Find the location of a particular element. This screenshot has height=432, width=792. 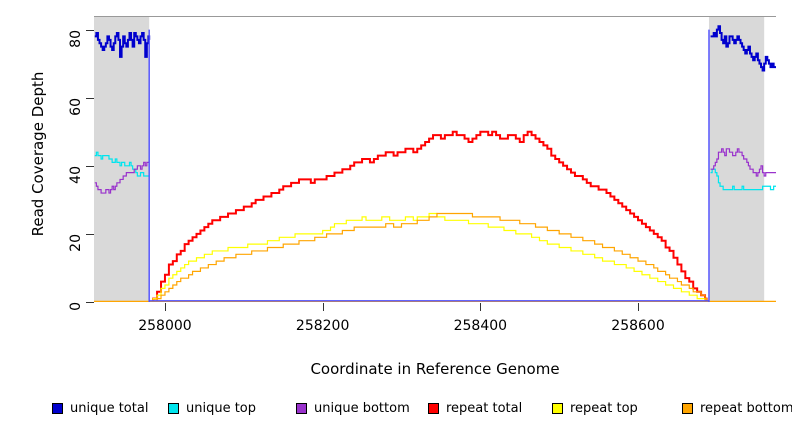

x-tick-label: 258400 is located at coordinates (480, 326).